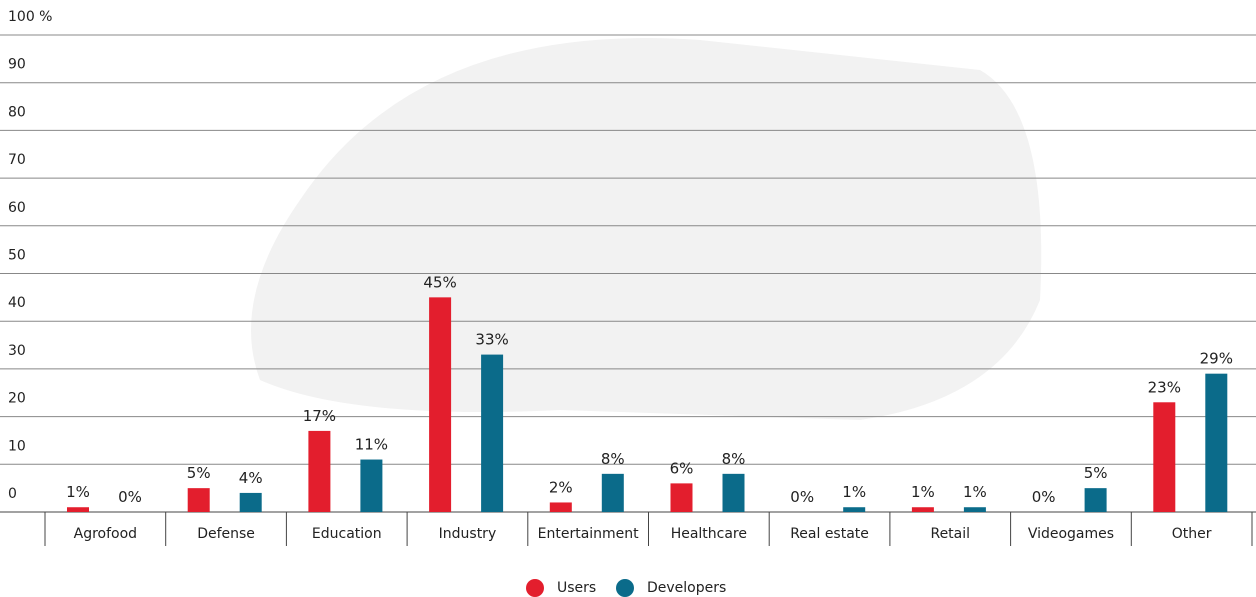 The height and width of the screenshot is (597, 1256). I want to click on x-tick-label: Education, so click(347, 534).